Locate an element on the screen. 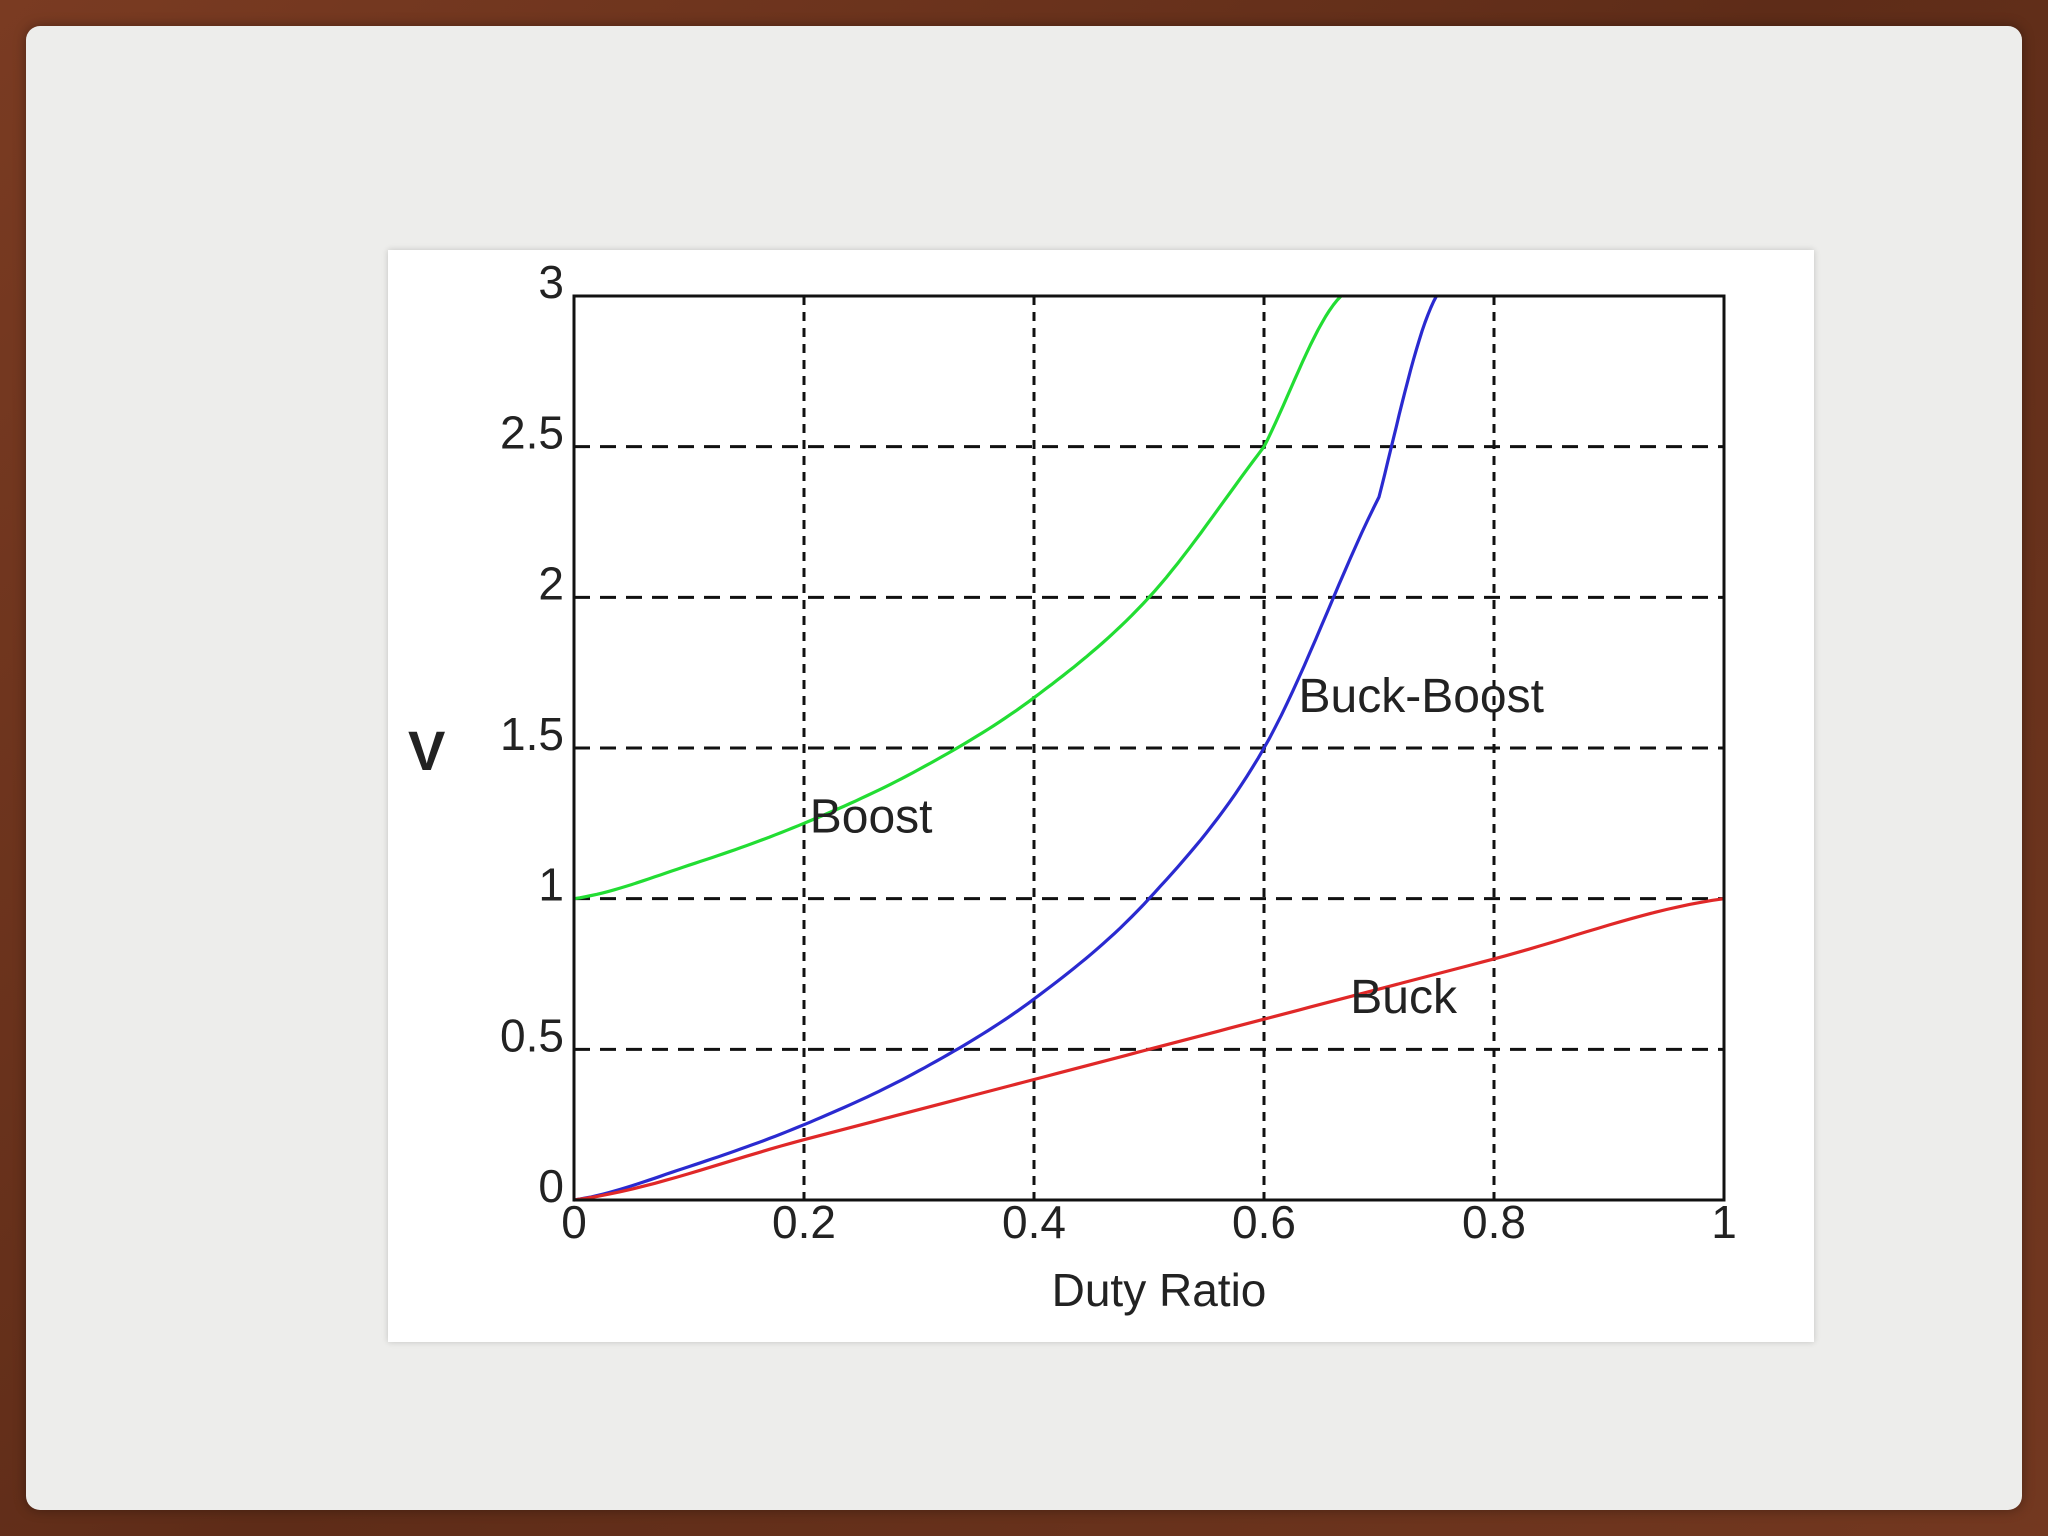  x-tick-label: 0 is located at coordinates (574, 1222).